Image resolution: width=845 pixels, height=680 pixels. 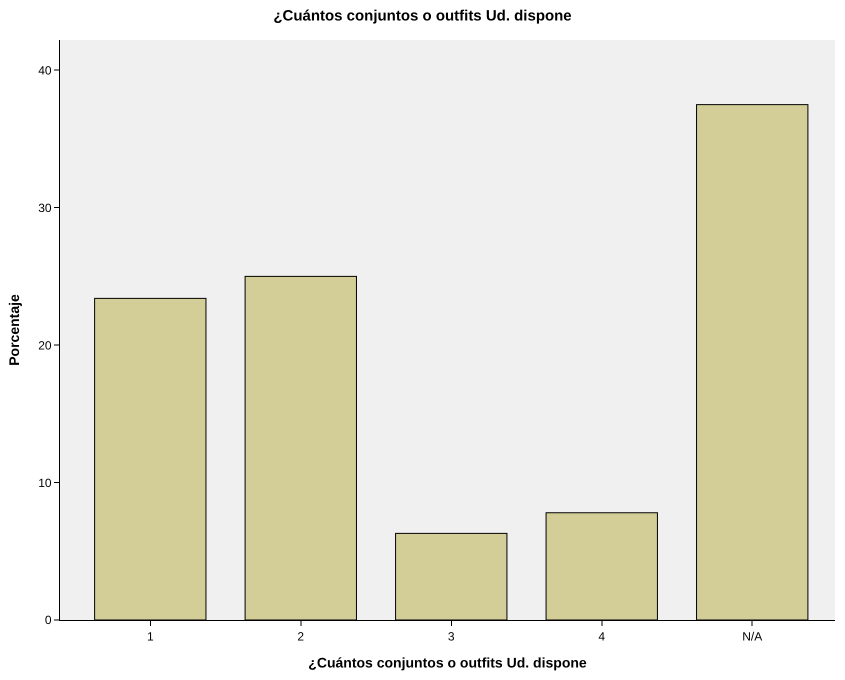 What do you see at coordinates (447, 662) in the screenshot?
I see `x-axis-title: ¿Cuántos conjuntos o outfits Ud. dispone` at bounding box center [447, 662].